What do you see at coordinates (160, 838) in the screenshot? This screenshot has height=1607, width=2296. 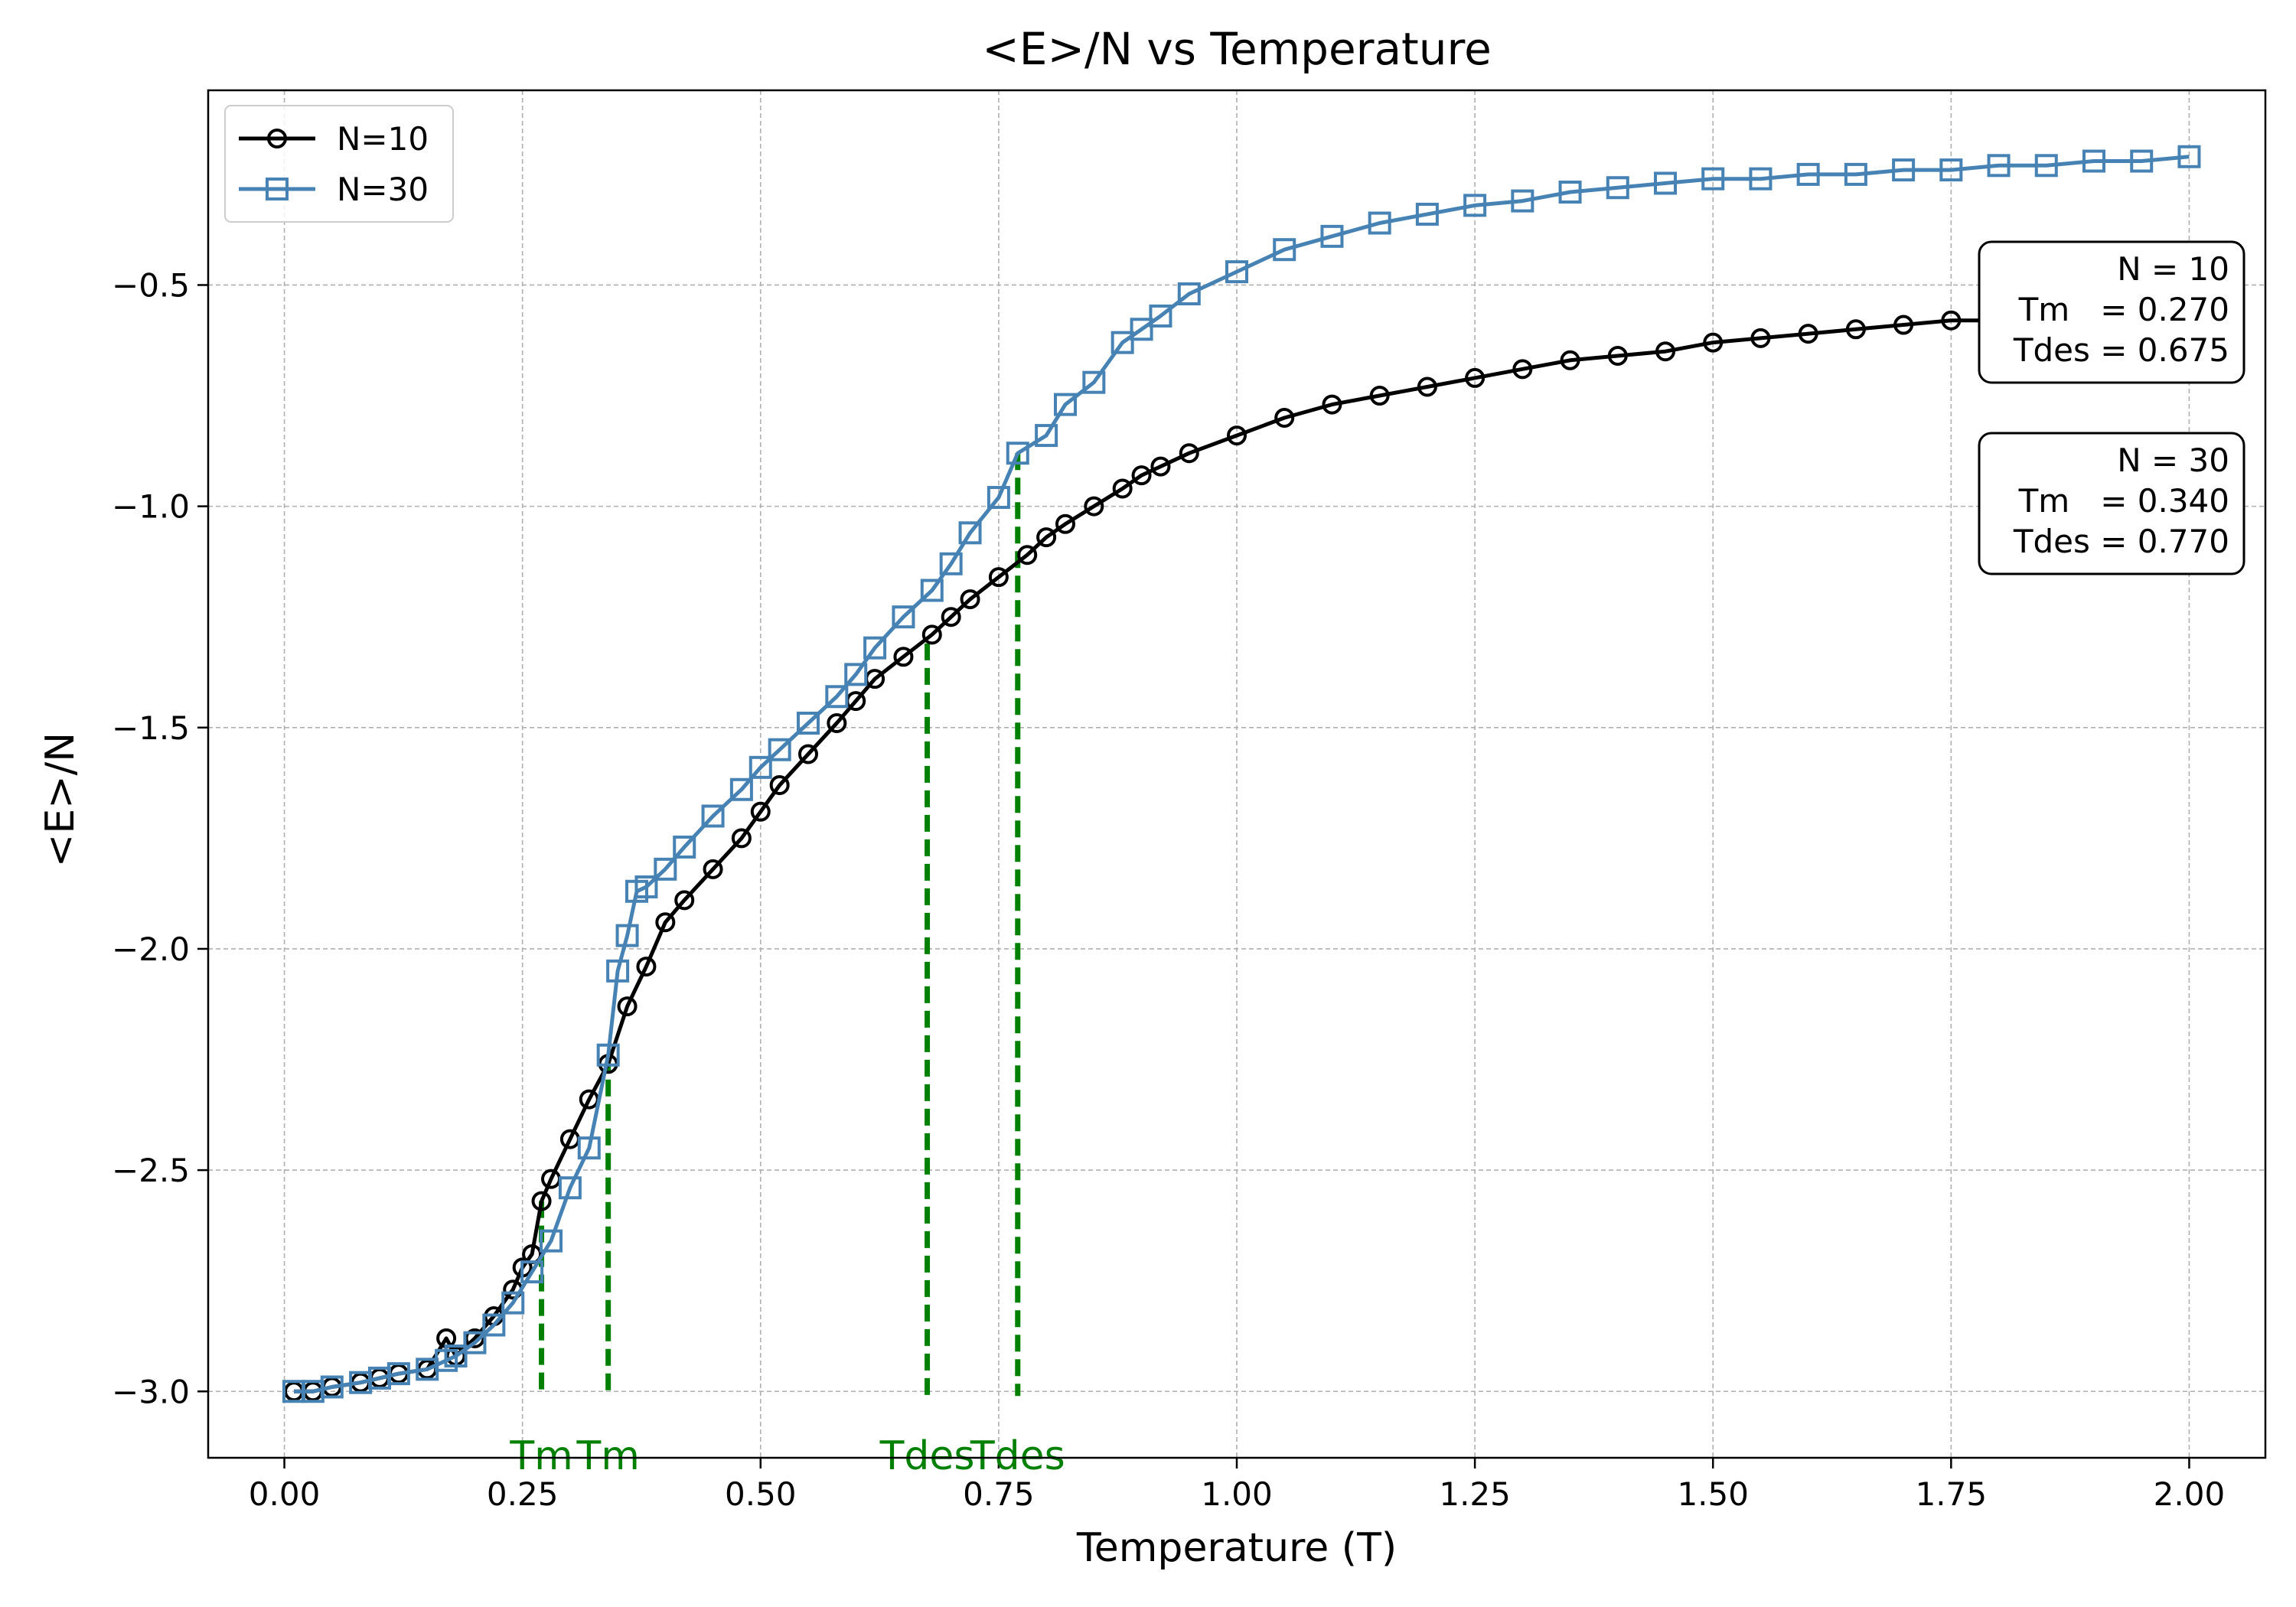 I see `y-axis-ticks: −3.0 −2.5 −2.0 −1.5 −1.0 −0.5` at bounding box center [160, 838].